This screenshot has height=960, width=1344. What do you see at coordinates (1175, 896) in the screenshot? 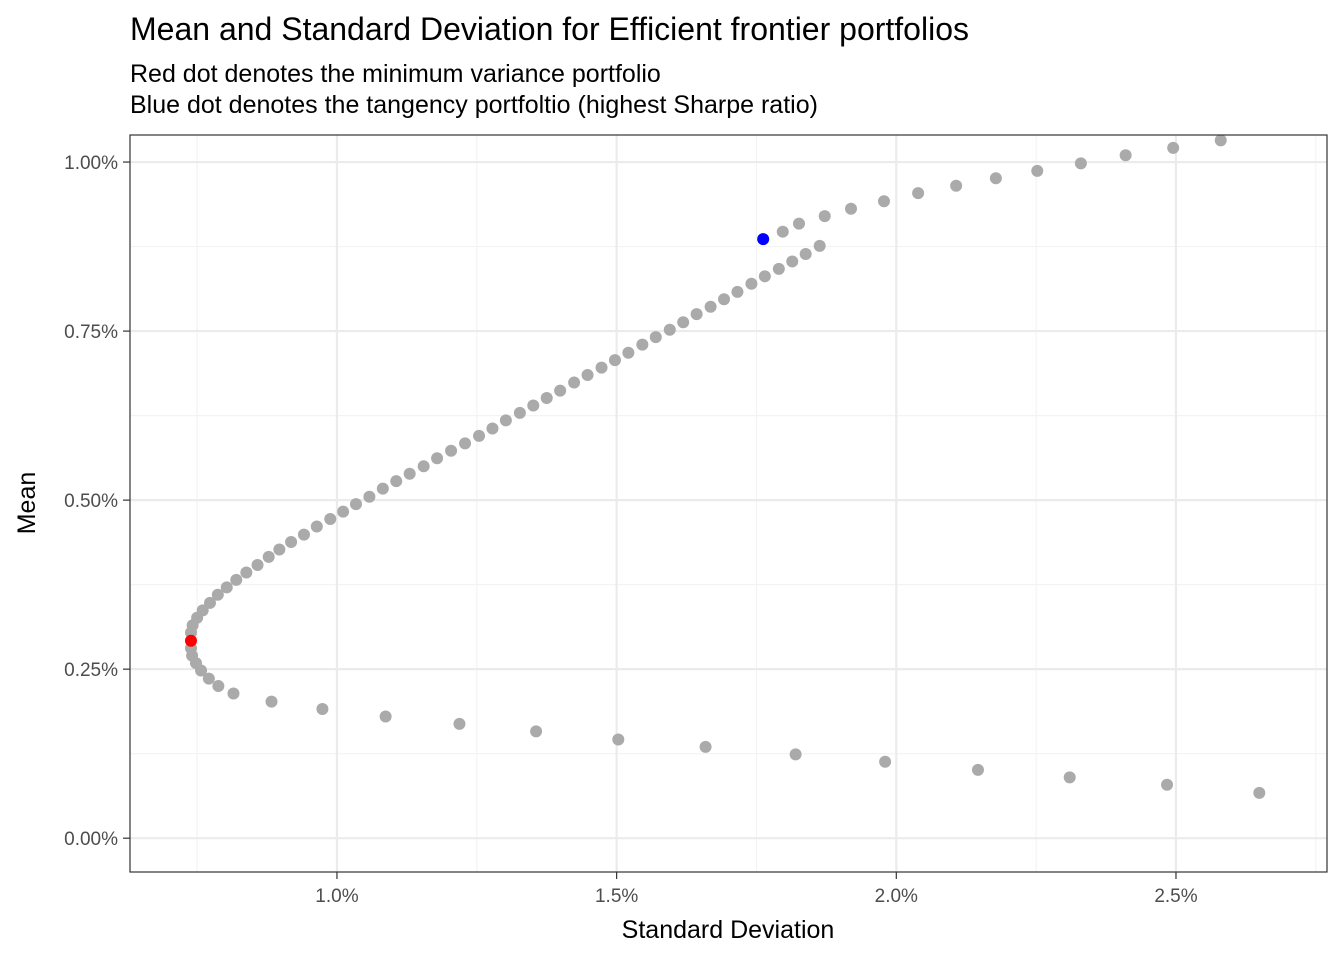
I see `x-tick-label: 2.5%` at bounding box center [1175, 896].